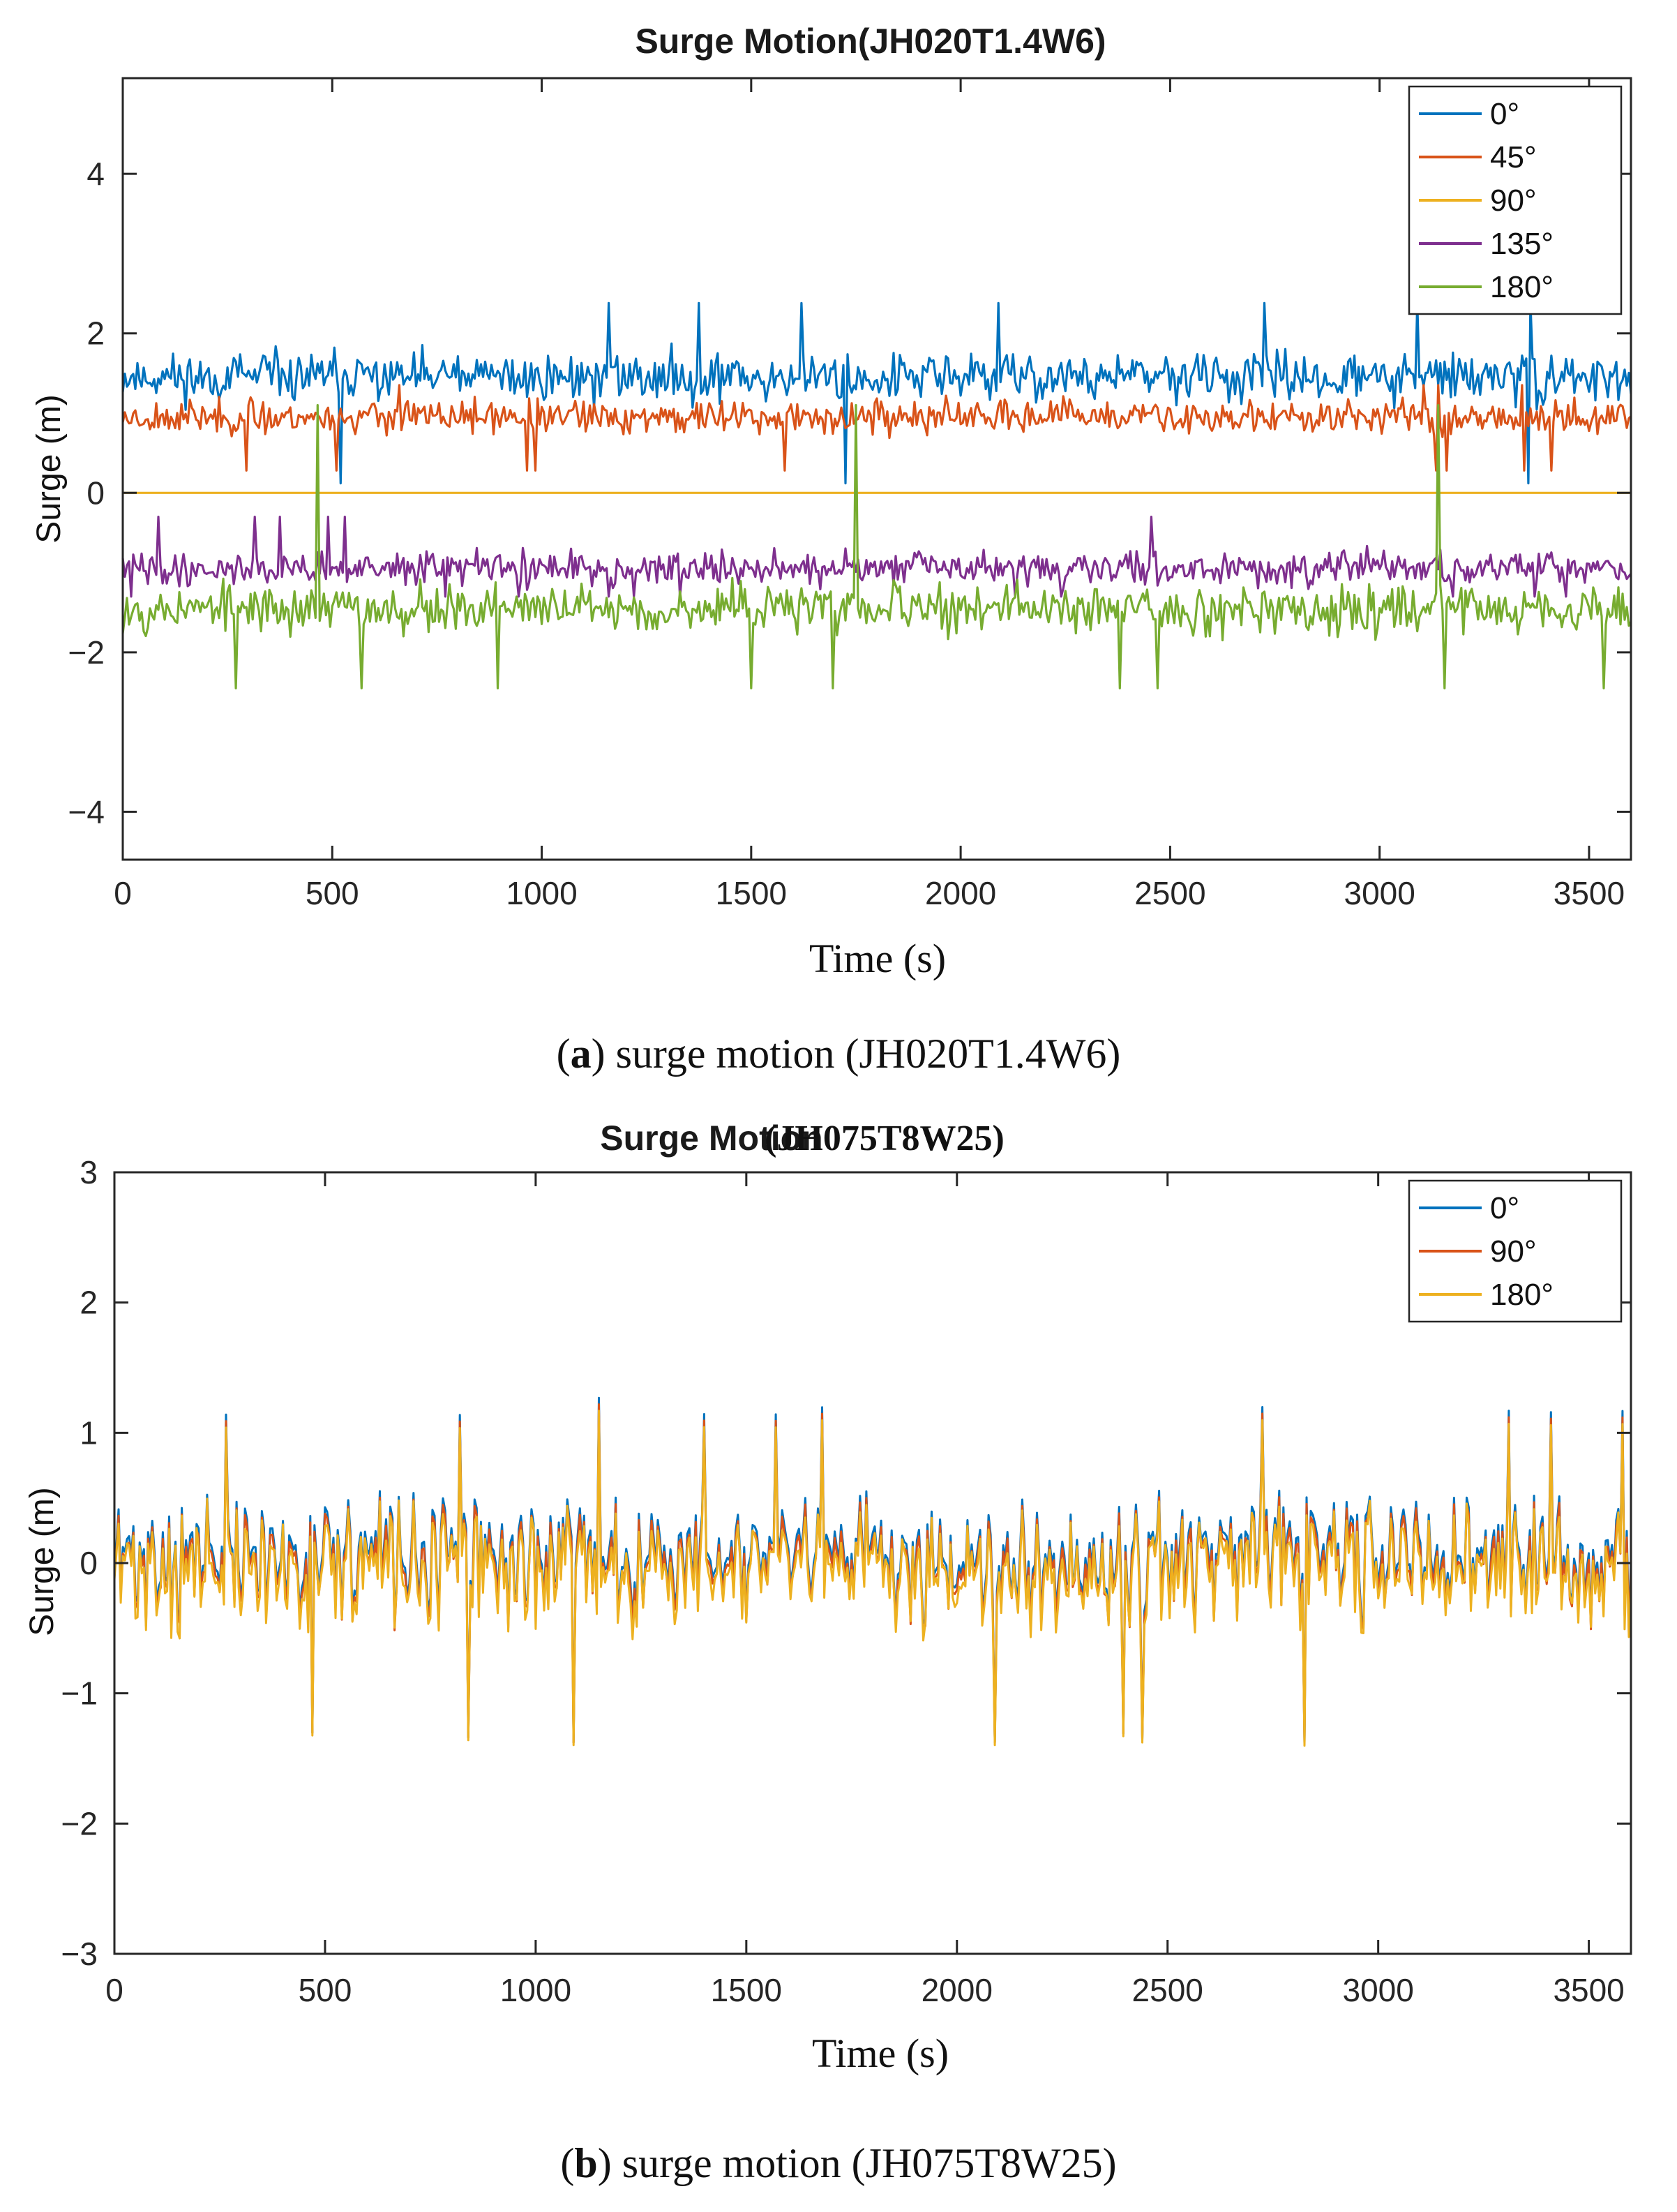 The width and height of the screenshot is (1677, 2212). I want to click on chart-b-x-tick-label: 0, so click(114, 1990).